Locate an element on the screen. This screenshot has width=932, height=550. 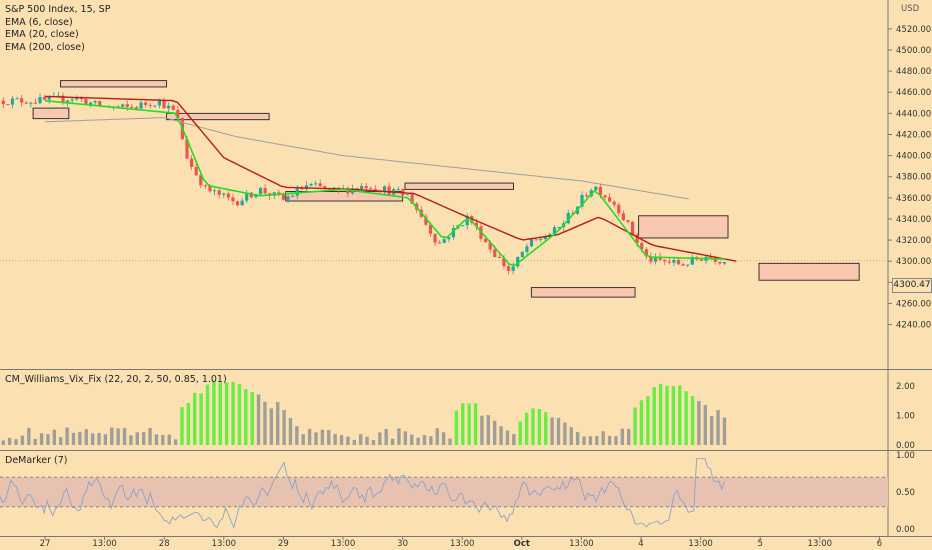
price-tick-label: 4500.00 is located at coordinates (913, 51).